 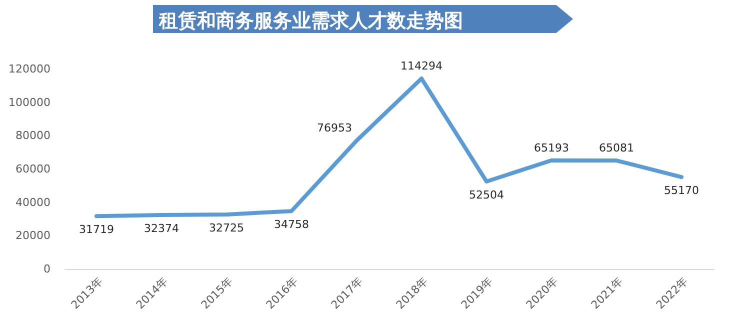 What do you see at coordinates (616, 148) in the screenshot?
I see `data-label: 65081` at bounding box center [616, 148].